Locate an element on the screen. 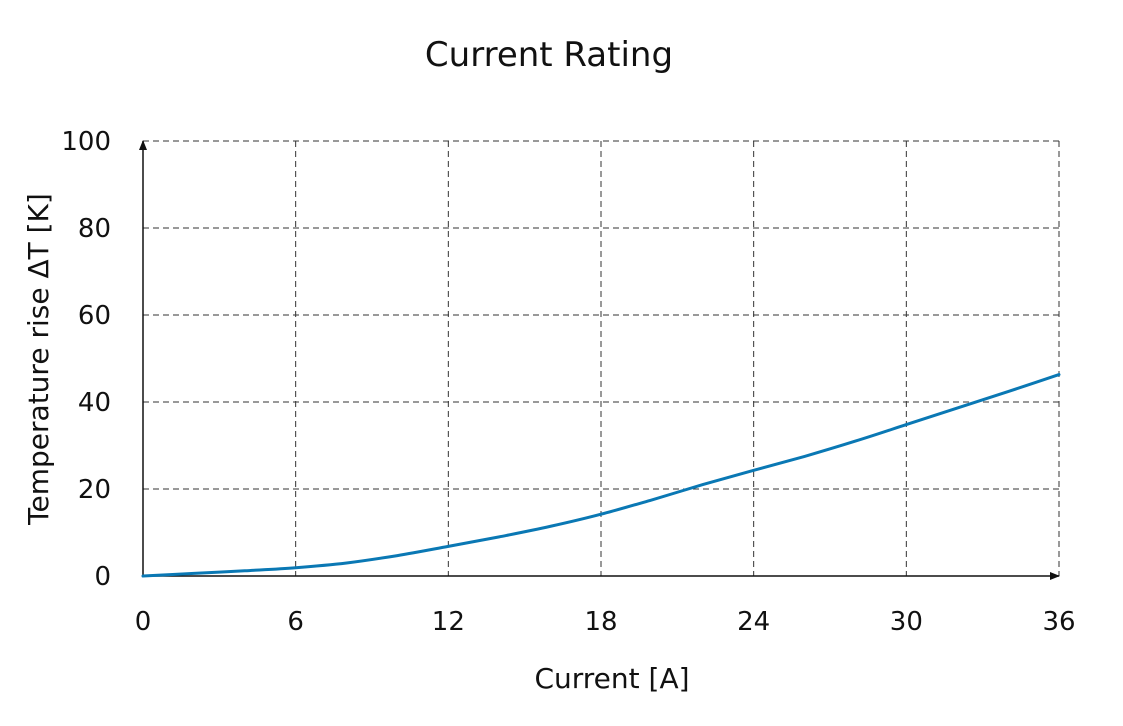  chart-title: Current Rating is located at coordinates (549, 55).